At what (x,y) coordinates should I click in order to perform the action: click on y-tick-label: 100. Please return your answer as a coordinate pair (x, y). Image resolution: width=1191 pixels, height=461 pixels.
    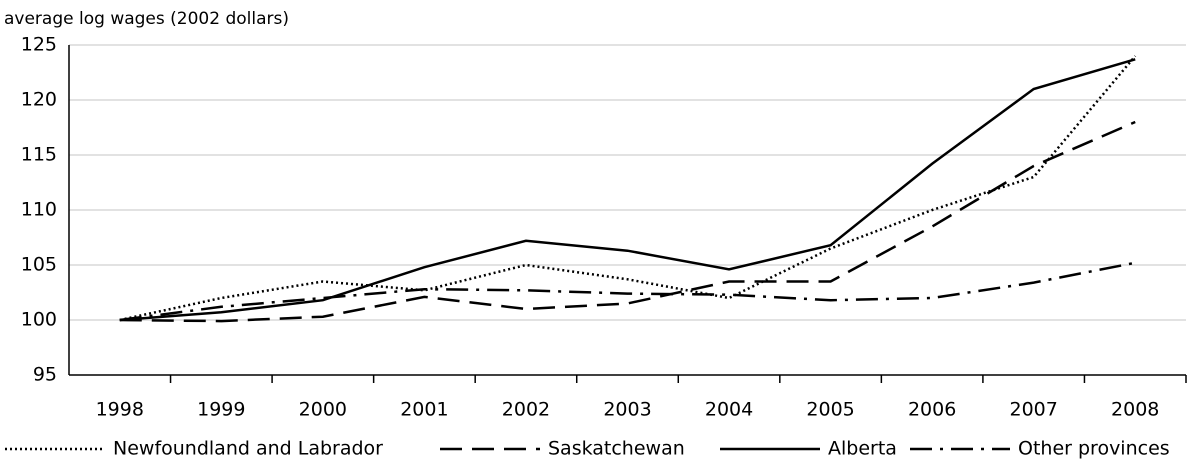
    Looking at the image, I should click on (39, 320).